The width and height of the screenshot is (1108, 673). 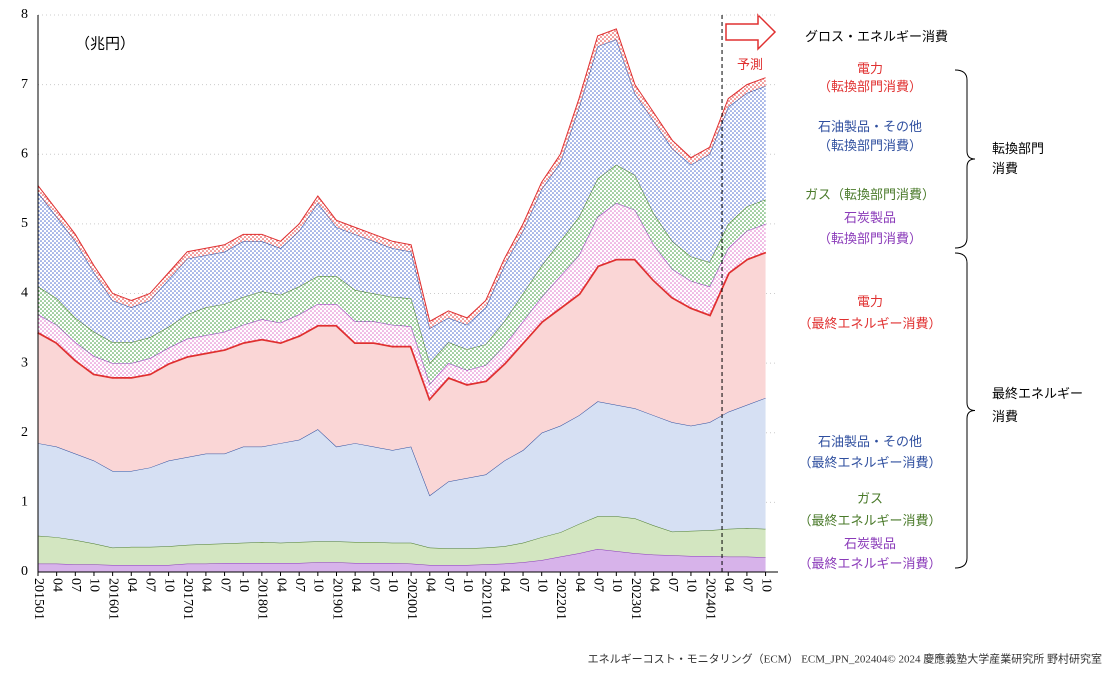 What do you see at coordinates (709, 599) in the screenshot?
I see `x-tick-label: 202401` at bounding box center [709, 599].